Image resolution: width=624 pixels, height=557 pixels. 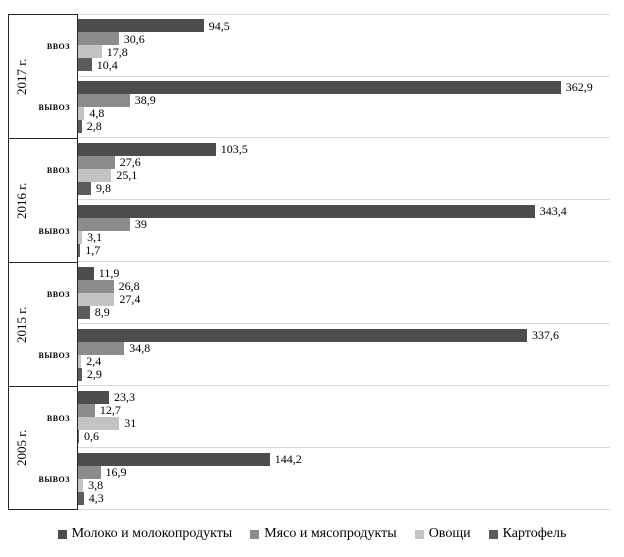 I want to click on bar-row: 4,8, so click(x=344, y=113).